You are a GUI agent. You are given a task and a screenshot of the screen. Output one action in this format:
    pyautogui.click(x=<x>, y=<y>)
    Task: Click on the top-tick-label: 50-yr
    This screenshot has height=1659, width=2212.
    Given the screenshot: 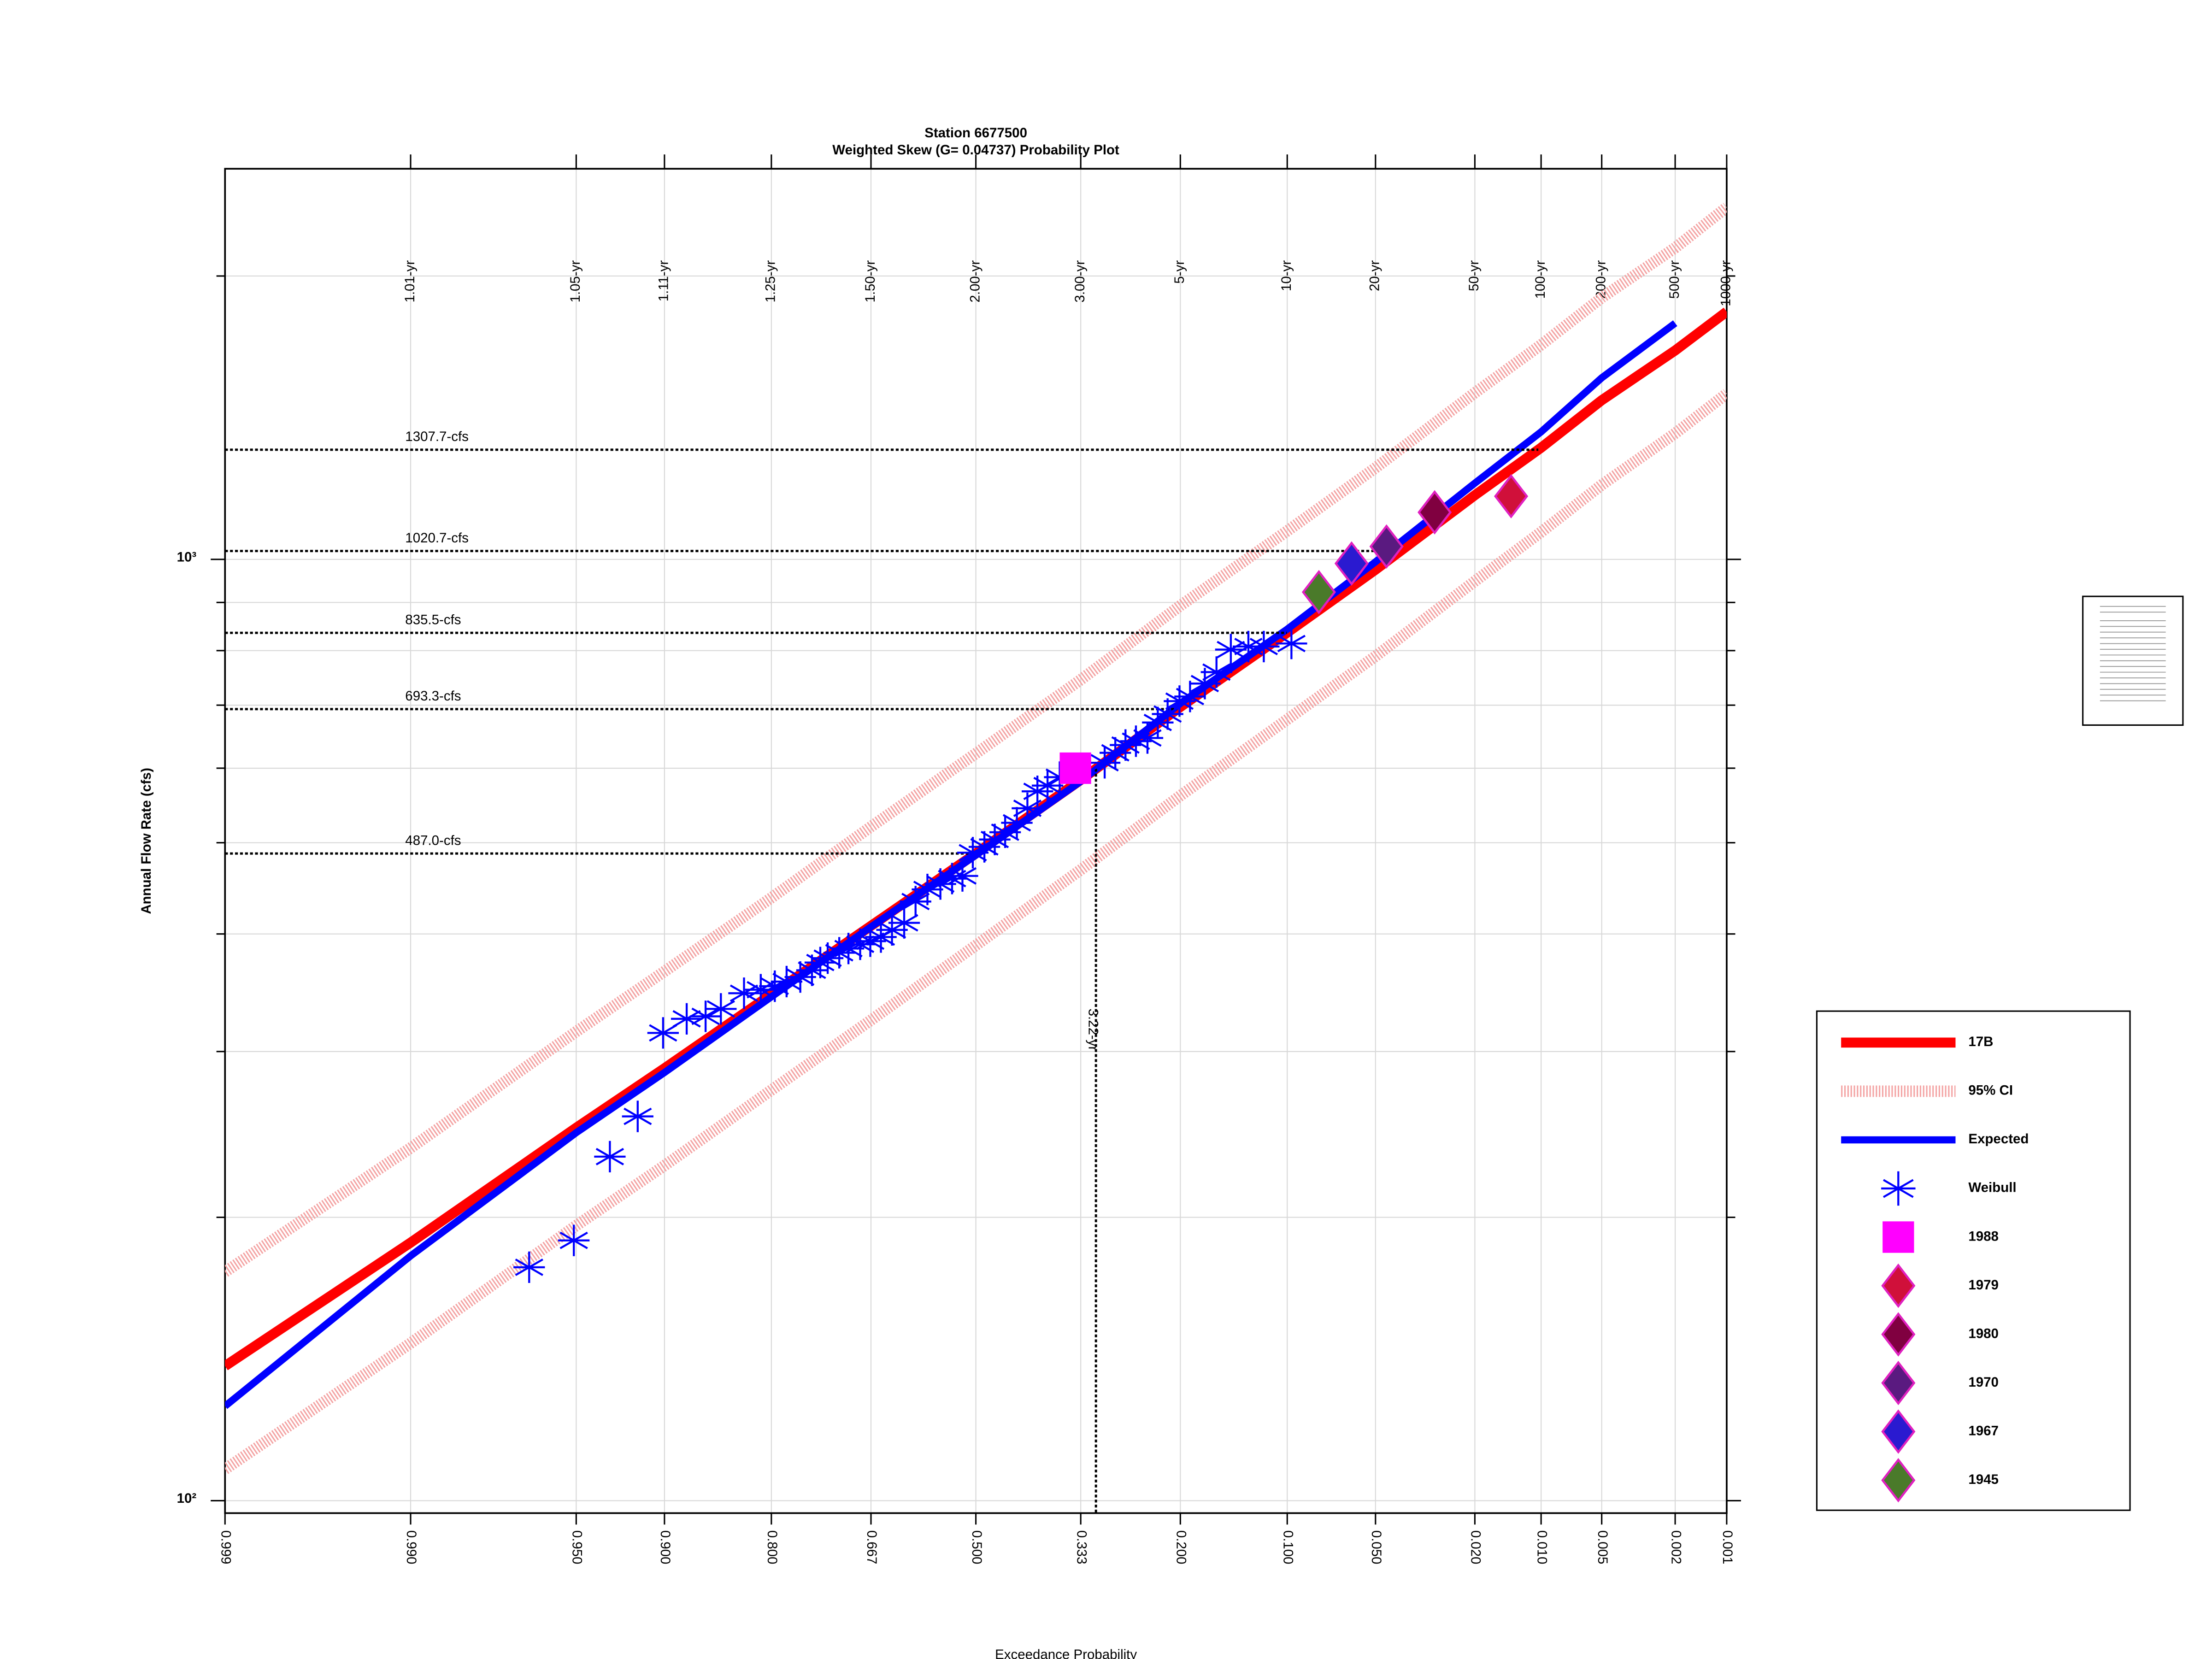 What is the action you would take?
    pyautogui.click(x=1474, y=275)
    